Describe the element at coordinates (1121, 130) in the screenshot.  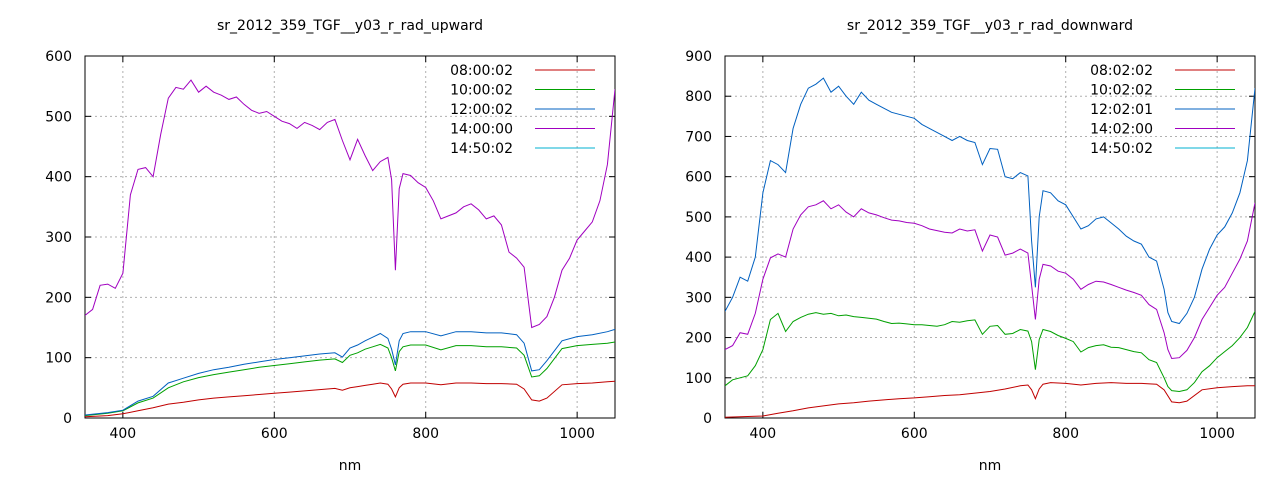
I see `downward-legend-label: 14:02:00` at that location.